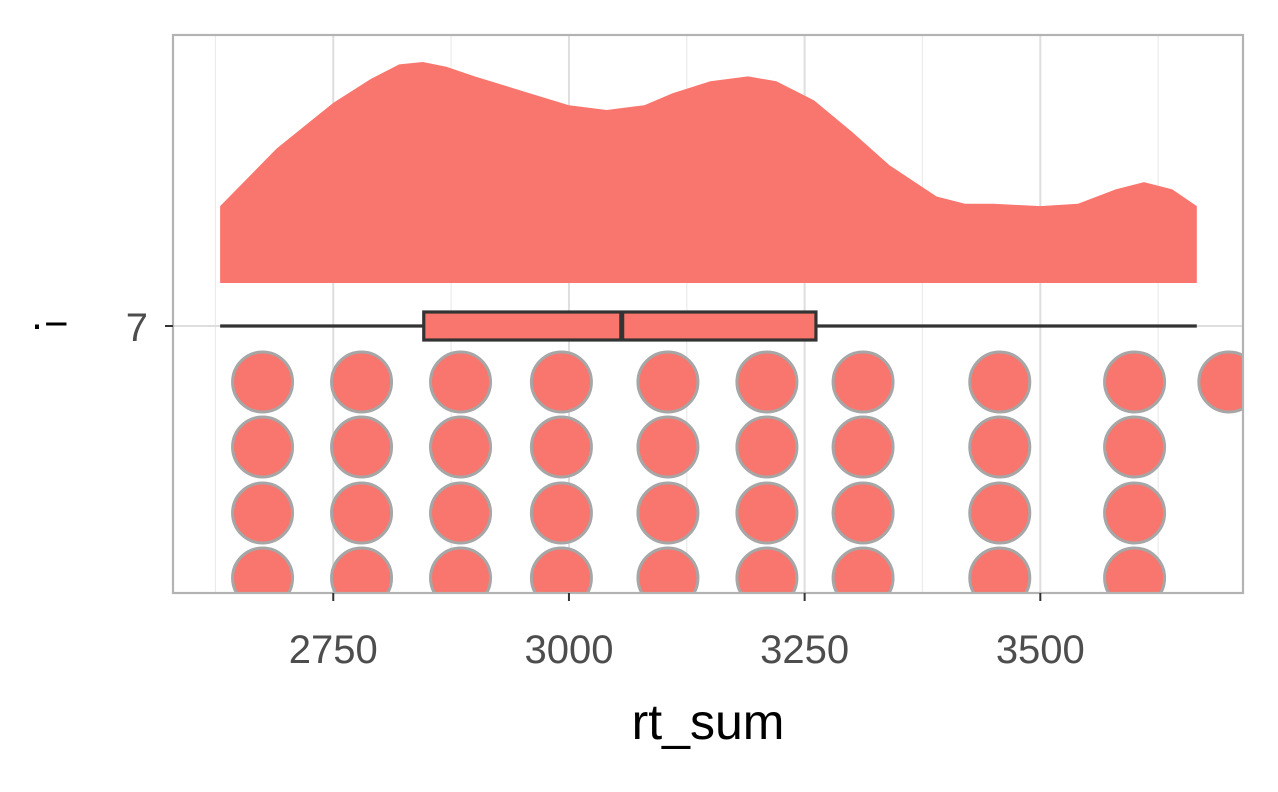  What do you see at coordinates (568, 650) in the screenshot?
I see `x-tick-label: 3000` at bounding box center [568, 650].